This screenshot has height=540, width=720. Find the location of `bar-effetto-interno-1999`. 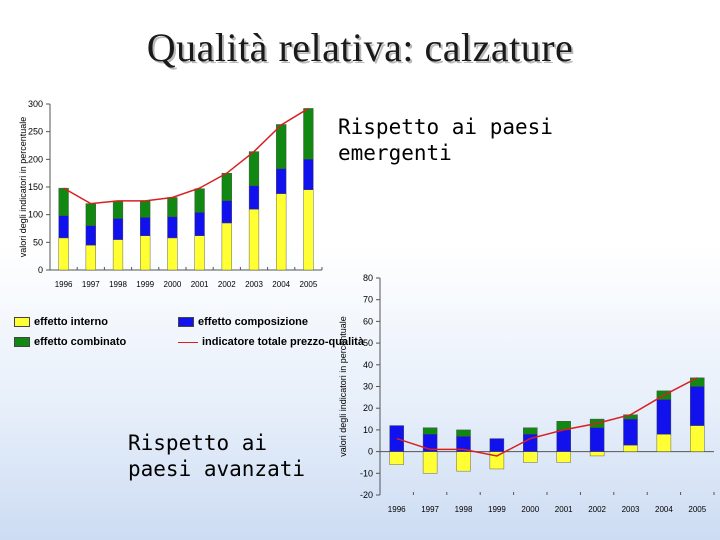

bar-effetto-interno-1999 is located at coordinates (145, 253).